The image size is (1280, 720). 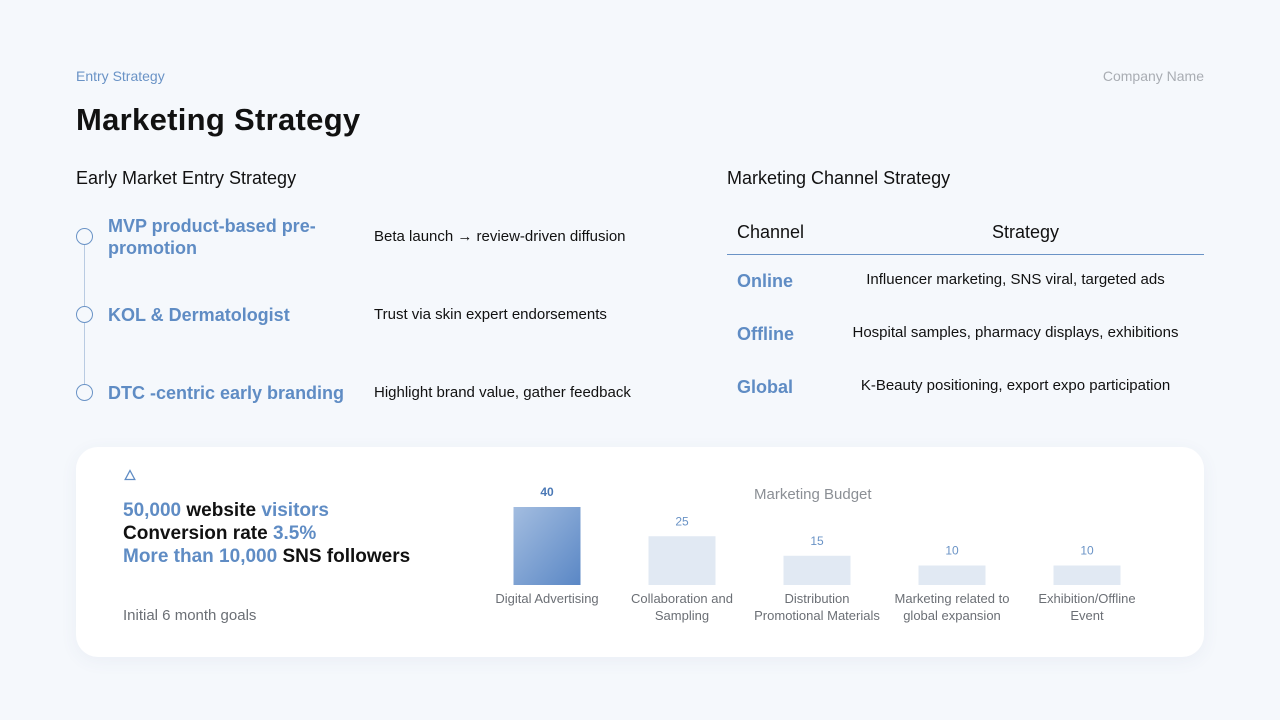 I want to click on bar-value-label: 40, so click(x=547, y=492).